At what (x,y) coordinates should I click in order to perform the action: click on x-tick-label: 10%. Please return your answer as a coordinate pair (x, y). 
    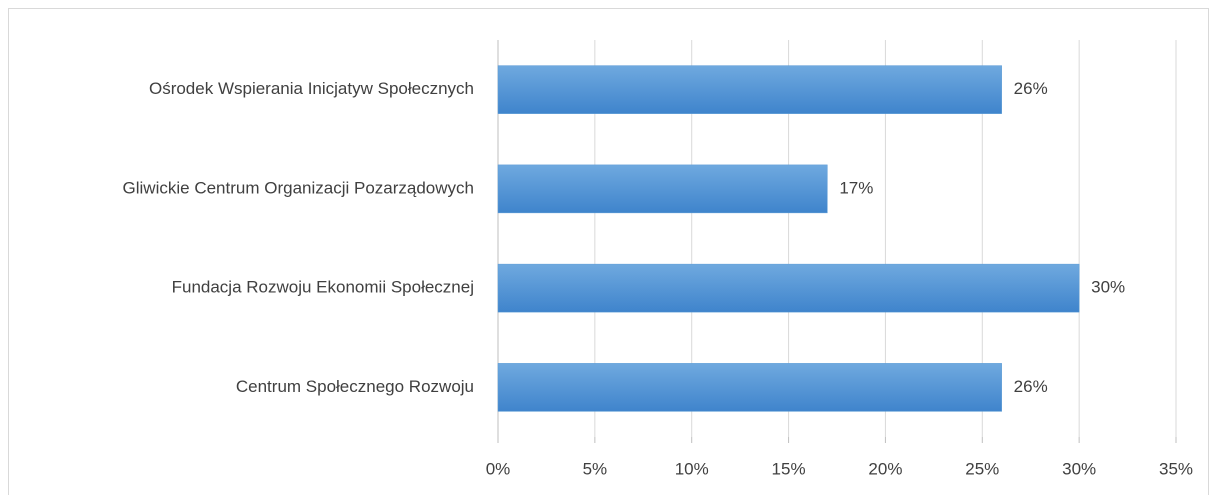
    Looking at the image, I should click on (692, 468).